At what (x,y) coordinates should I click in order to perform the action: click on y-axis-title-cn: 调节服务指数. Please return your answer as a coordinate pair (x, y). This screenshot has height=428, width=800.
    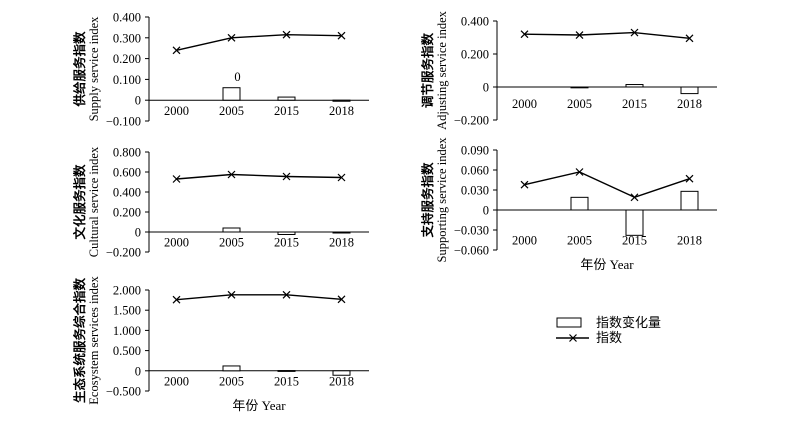
    Looking at the image, I should click on (427, 71).